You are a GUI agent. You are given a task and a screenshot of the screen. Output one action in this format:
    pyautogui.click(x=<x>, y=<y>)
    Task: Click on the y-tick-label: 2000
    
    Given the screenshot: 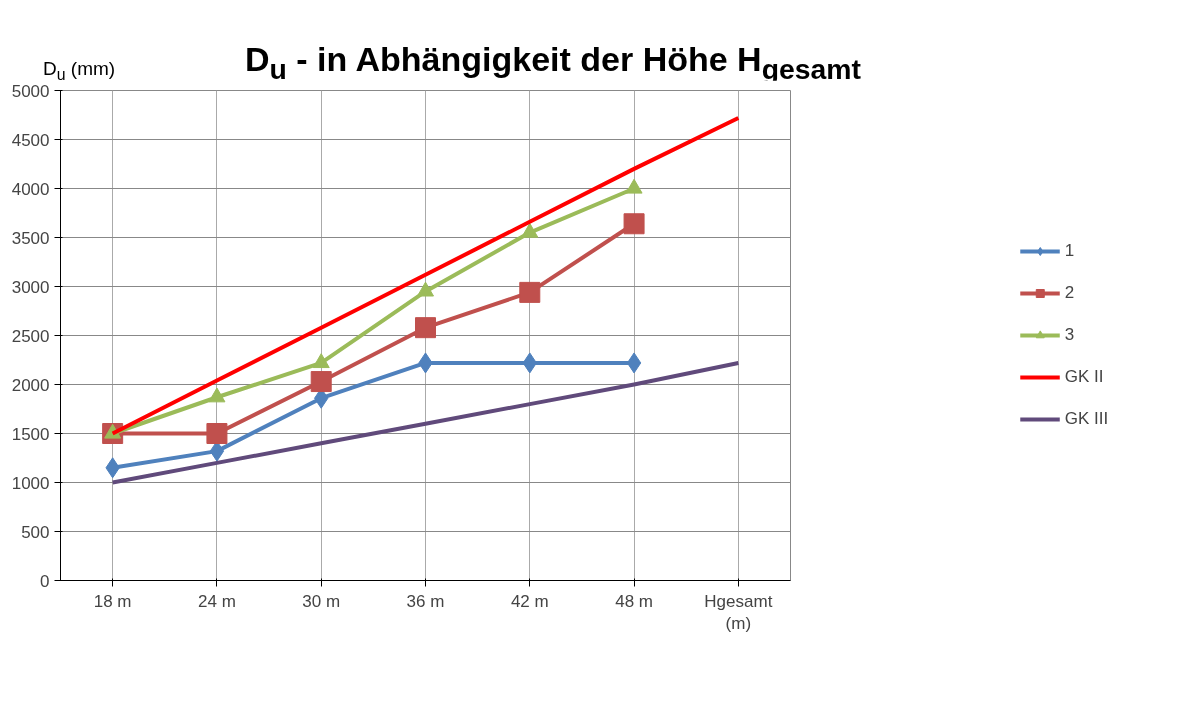 What is the action you would take?
    pyautogui.click(x=30, y=385)
    